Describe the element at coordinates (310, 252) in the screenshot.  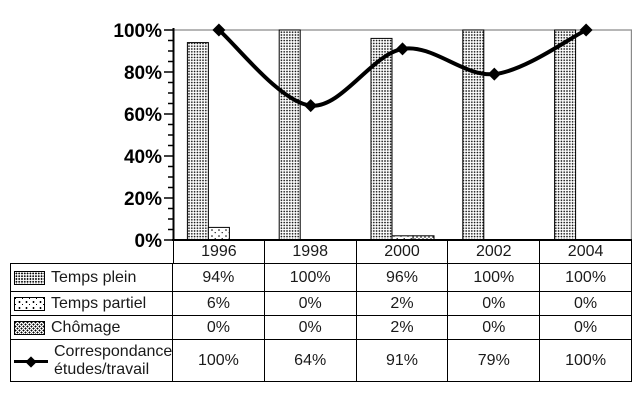
I see `year-cell: 1998` at that location.